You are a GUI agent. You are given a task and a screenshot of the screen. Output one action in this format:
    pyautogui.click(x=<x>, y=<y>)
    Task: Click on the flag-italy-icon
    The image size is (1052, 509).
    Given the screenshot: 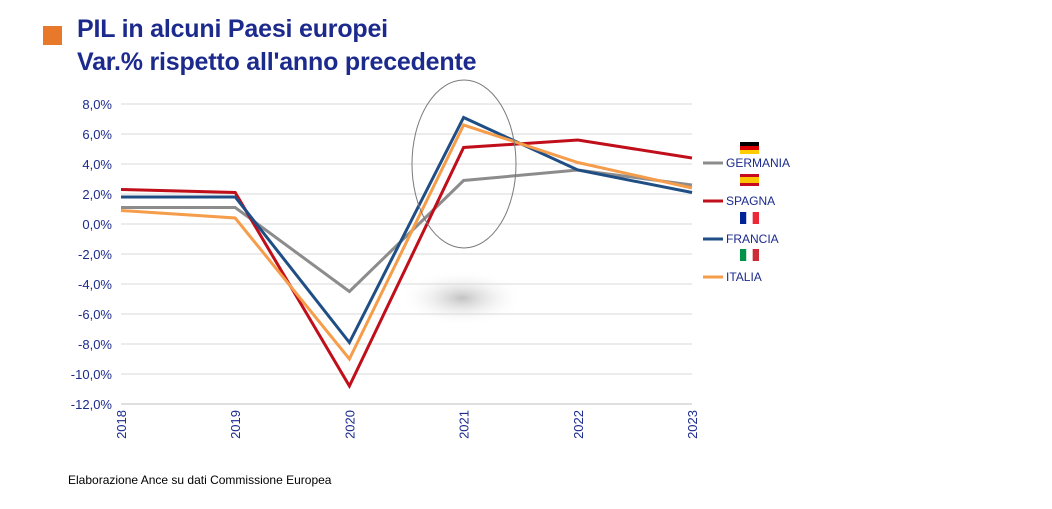 What is the action you would take?
    pyautogui.click(x=749, y=255)
    